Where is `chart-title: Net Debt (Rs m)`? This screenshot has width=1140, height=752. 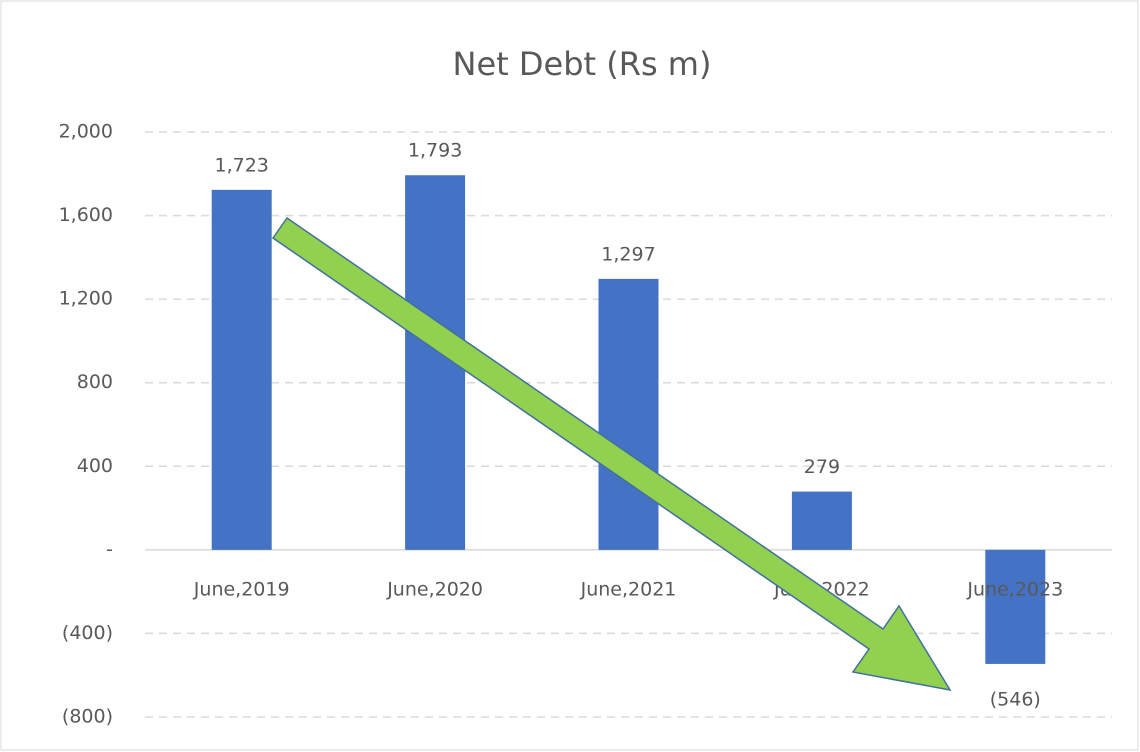 chart-title: Net Debt (Rs m) is located at coordinates (582, 64).